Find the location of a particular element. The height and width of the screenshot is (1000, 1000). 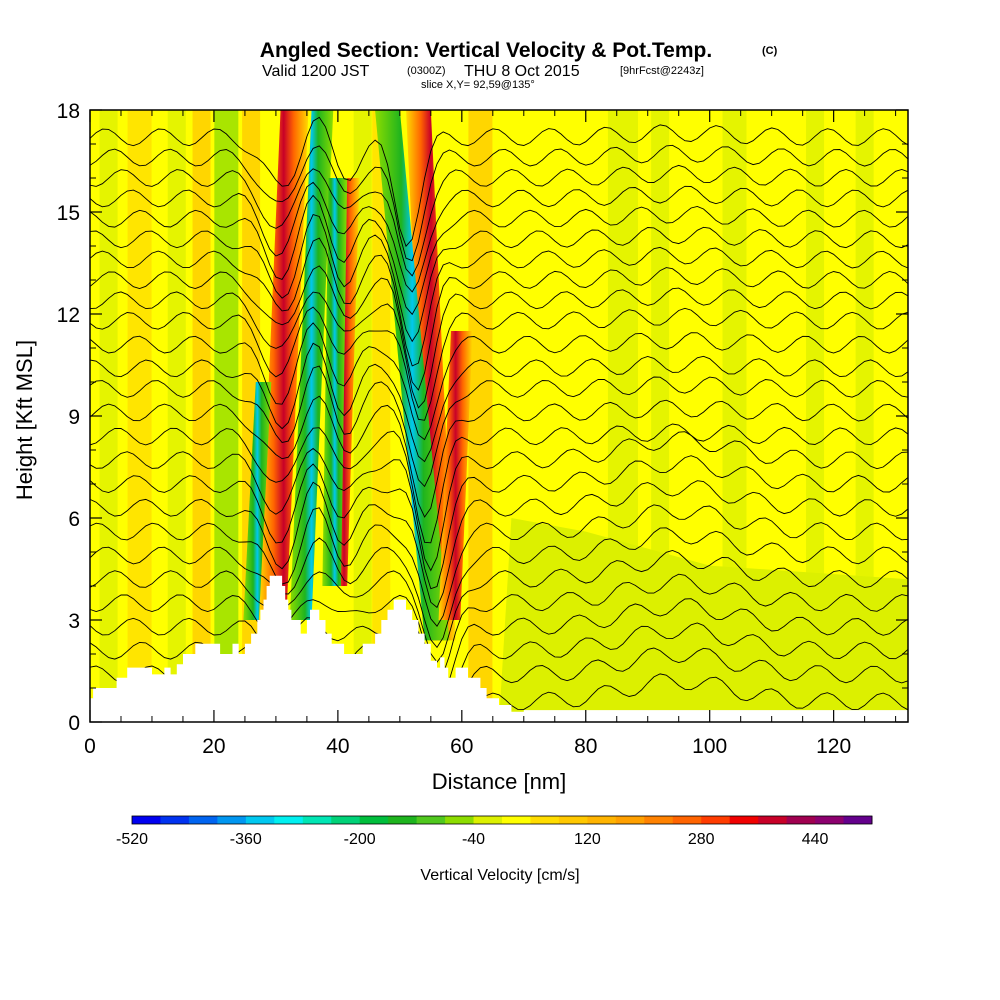

x-tick-label: 120 is located at coordinates (833, 746).